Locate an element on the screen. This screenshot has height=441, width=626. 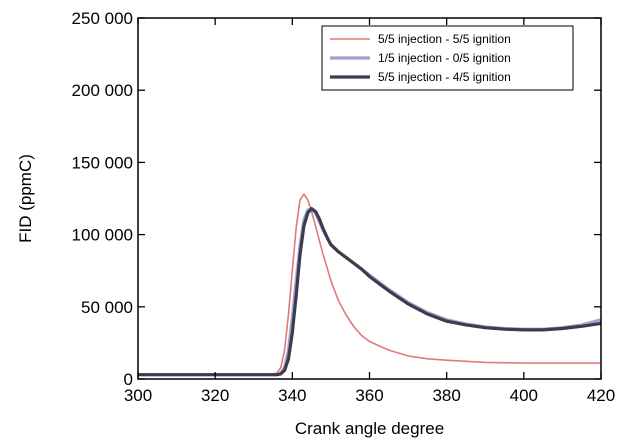
legend-label-2: 1/5 injection - 0/5 ignition is located at coordinates (444, 58).